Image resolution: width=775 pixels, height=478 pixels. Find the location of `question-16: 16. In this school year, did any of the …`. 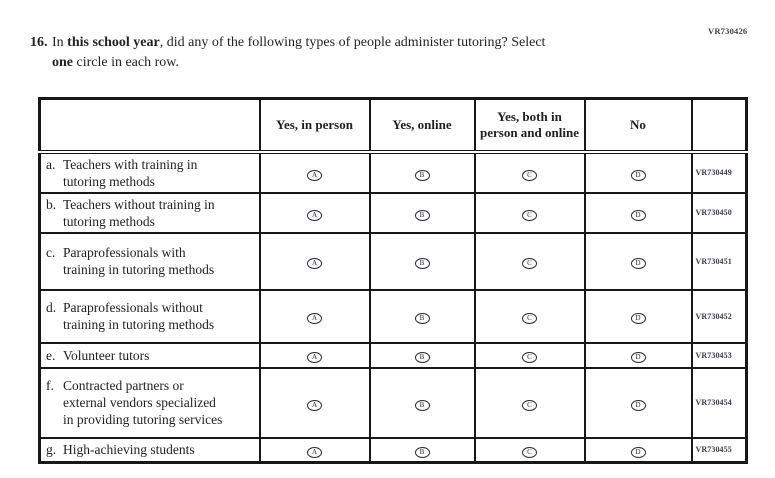

question-16: 16. In this school year, did any of the … is located at coordinates (353, 53).